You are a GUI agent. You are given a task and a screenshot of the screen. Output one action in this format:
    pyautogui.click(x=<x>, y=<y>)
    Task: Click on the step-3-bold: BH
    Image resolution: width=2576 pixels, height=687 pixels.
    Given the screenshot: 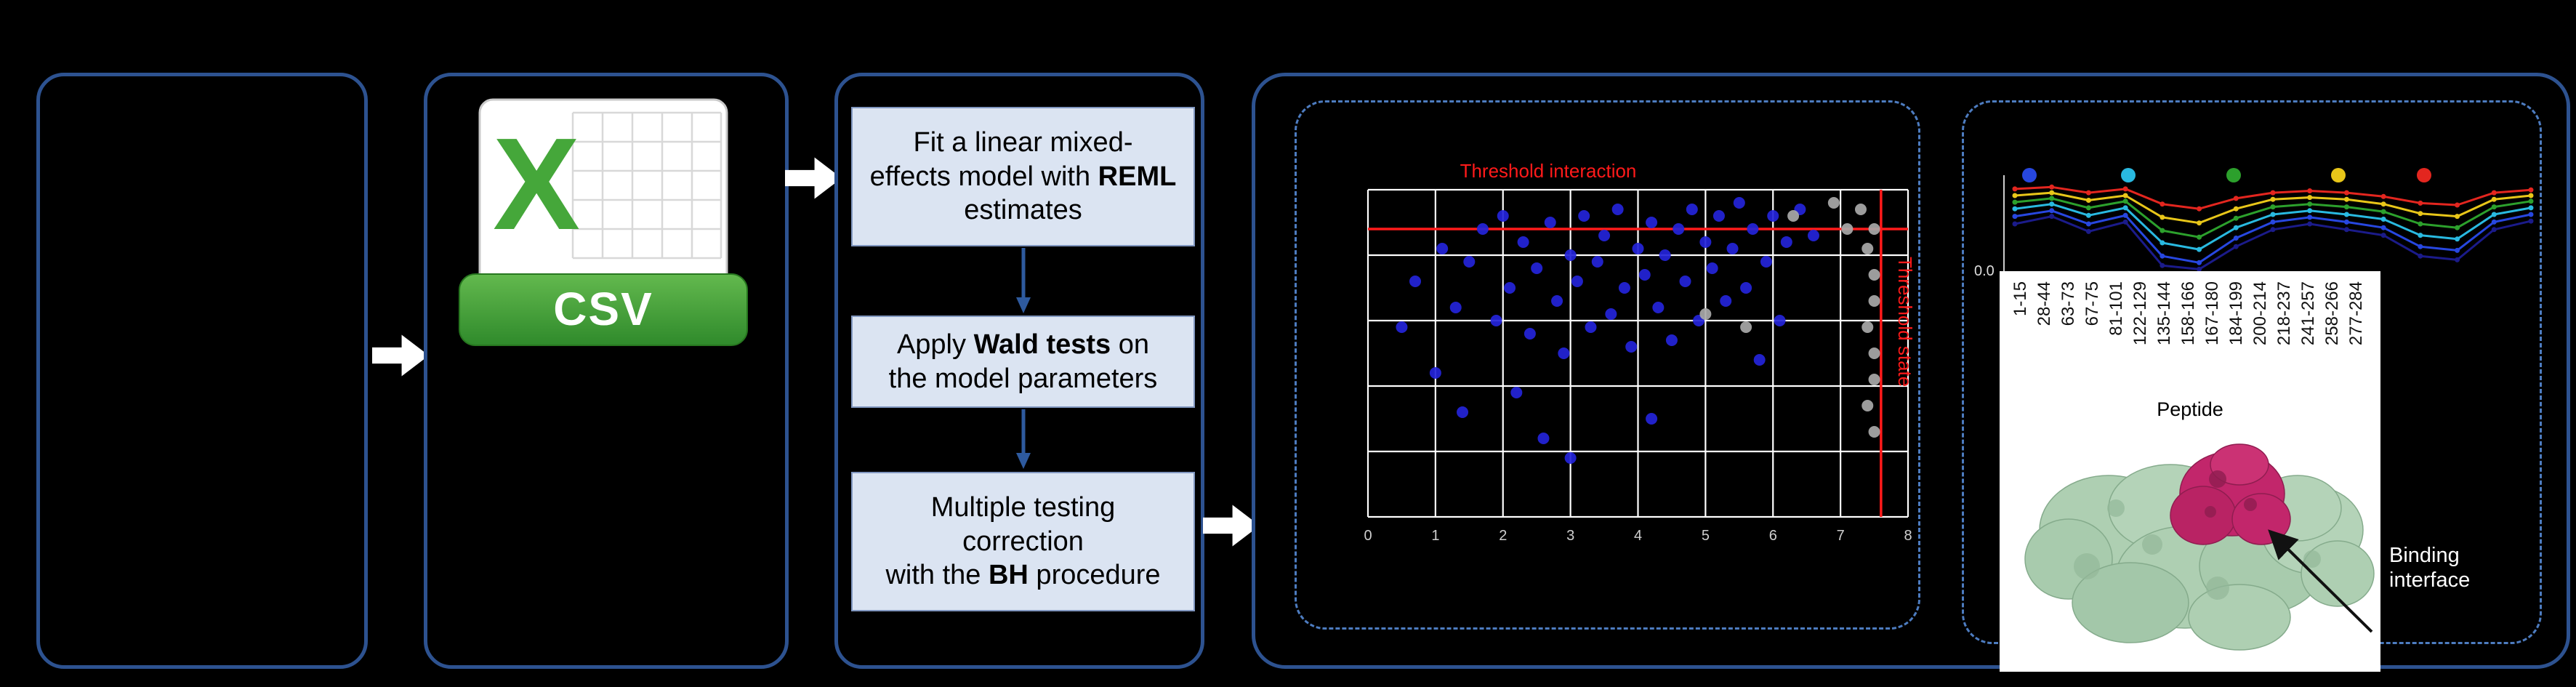 What is the action you would take?
    pyautogui.click(x=1008, y=575)
    